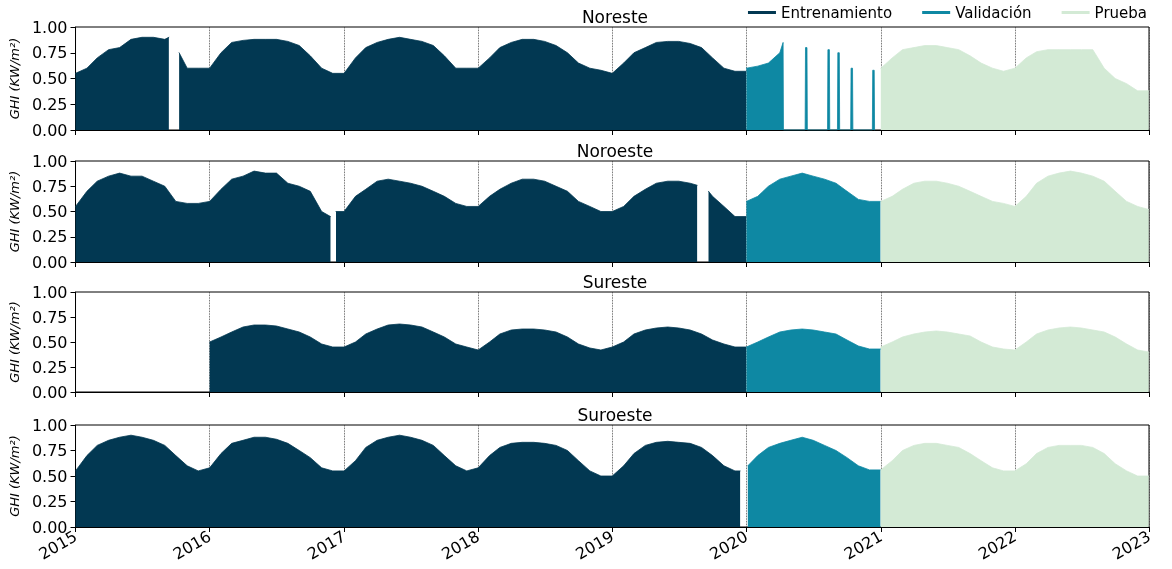 The width and height of the screenshot is (1172, 569). What do you see at coordinates (1121, 12) in the screenshot?
I see `legend-label: Prueba` at bounding box center [1121, 12].